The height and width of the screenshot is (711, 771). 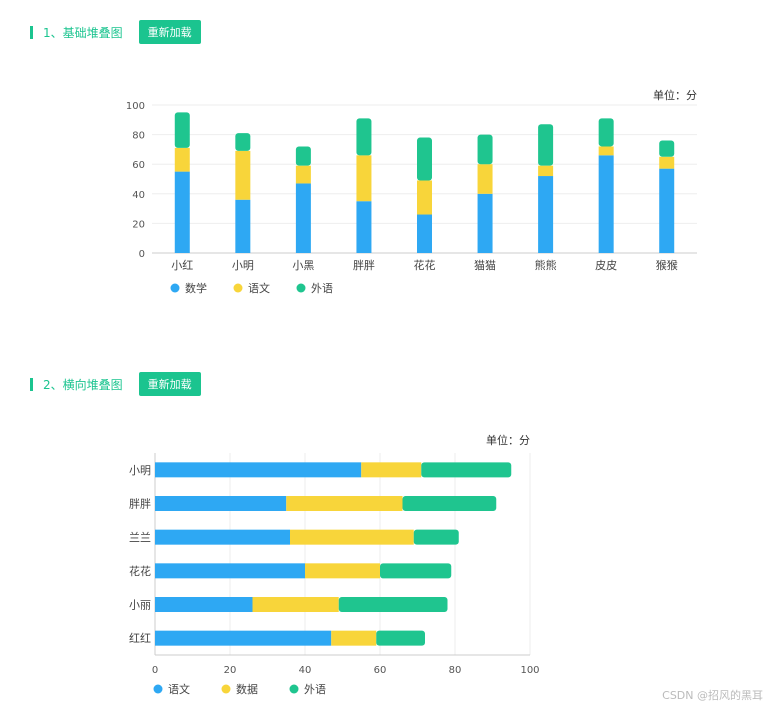 I want to click on y-tick-label: 0, so click(x=142, y=254).